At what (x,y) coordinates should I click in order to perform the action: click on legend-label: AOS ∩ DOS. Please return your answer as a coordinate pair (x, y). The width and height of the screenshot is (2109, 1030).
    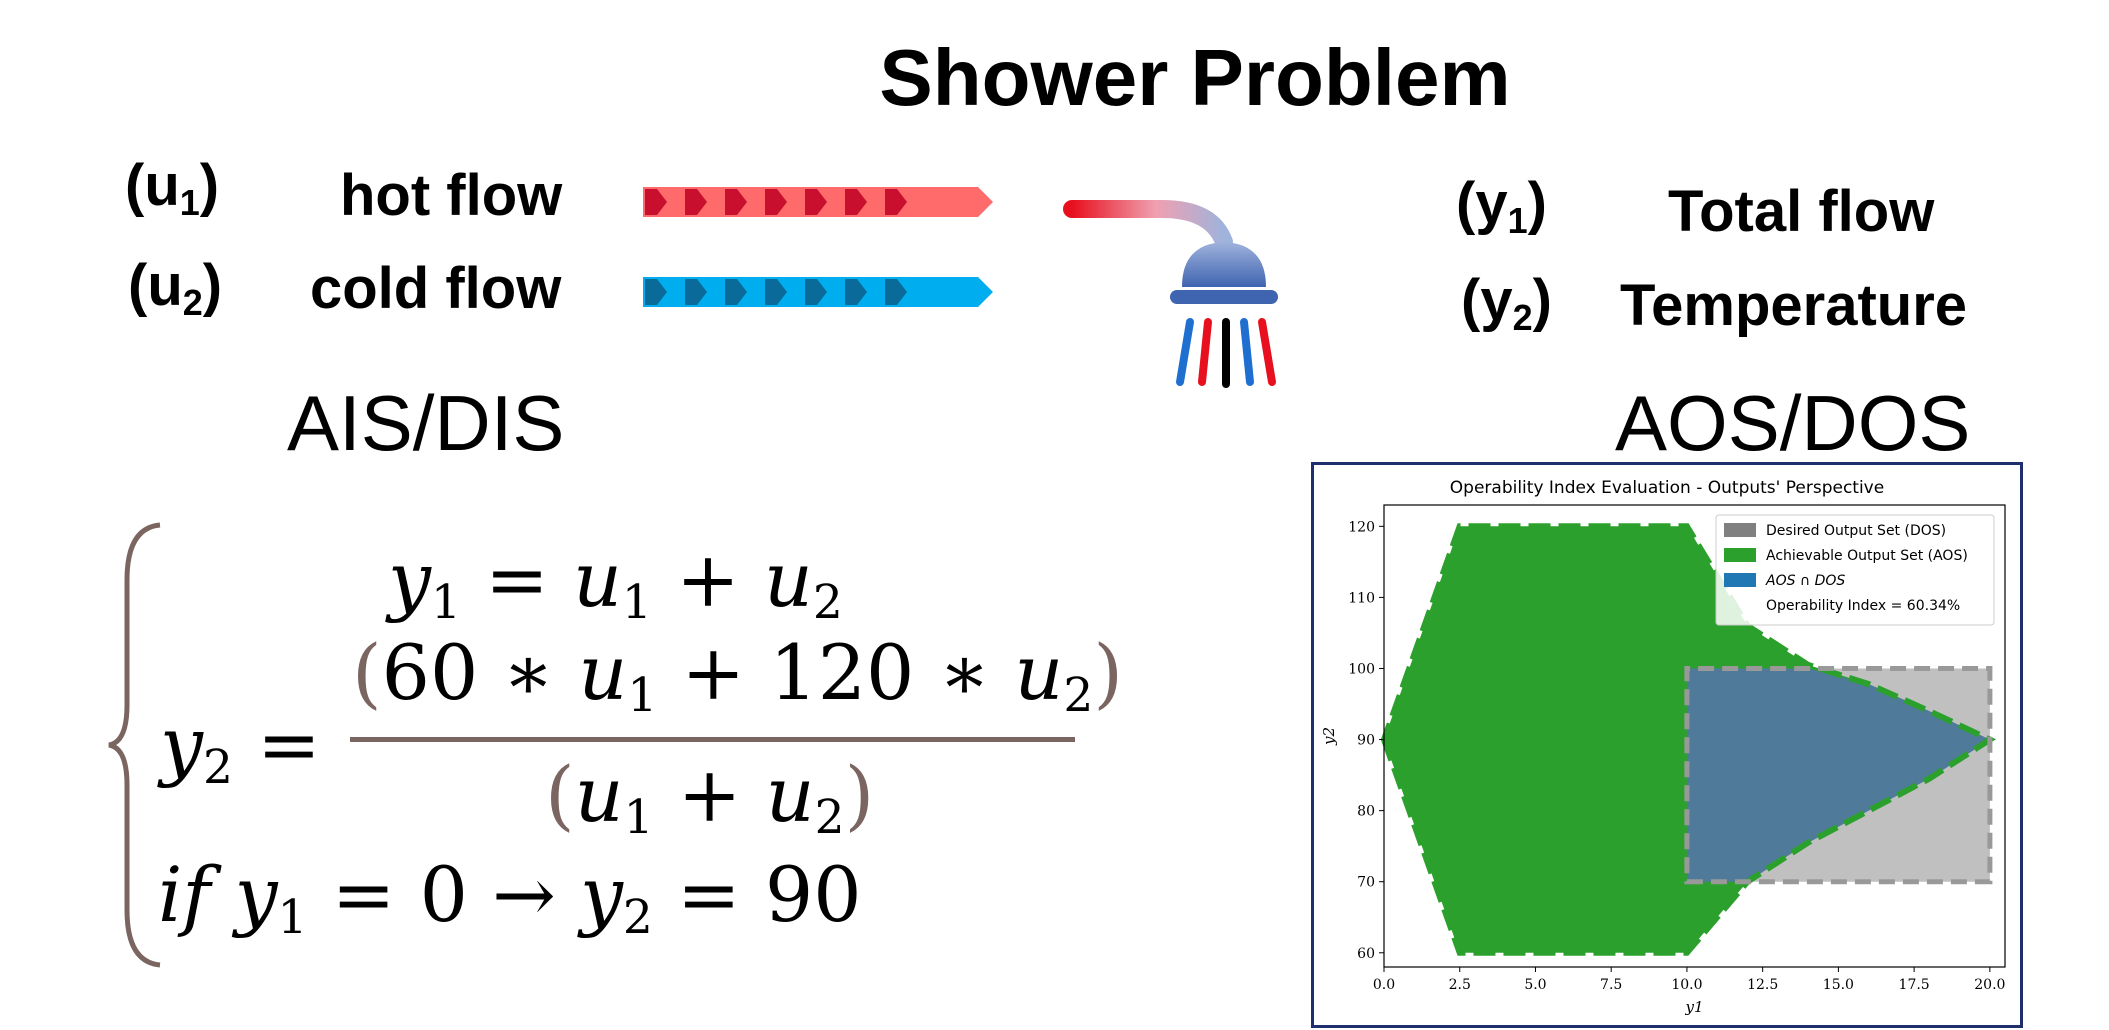
    Looking at the image, I should click on (1805, 581).